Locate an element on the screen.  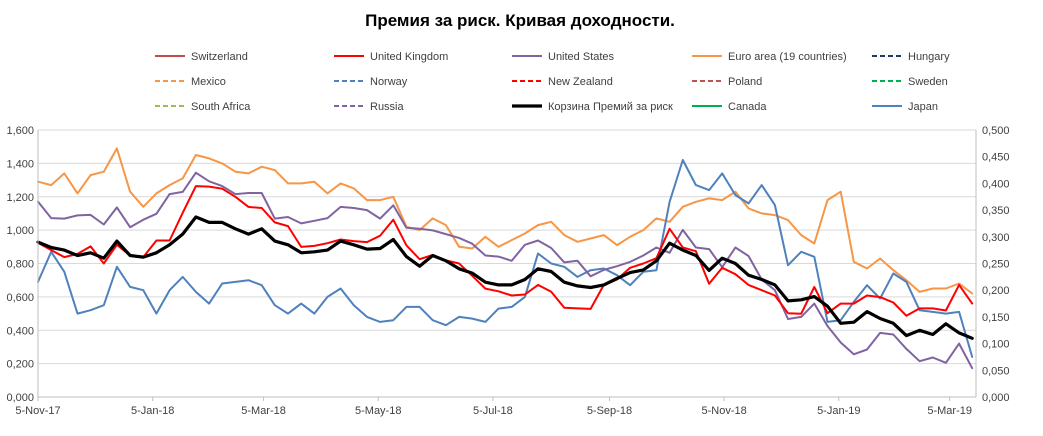
legend-item: South Africa is located at coordinates (203, 107).